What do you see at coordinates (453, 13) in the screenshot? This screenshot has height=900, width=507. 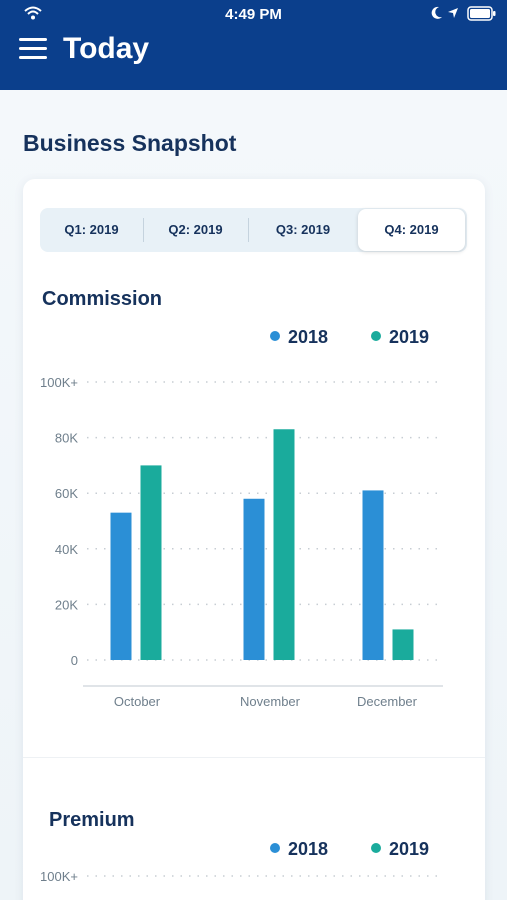 I see `location-arrow-icon` at bounding box center [453, 13].